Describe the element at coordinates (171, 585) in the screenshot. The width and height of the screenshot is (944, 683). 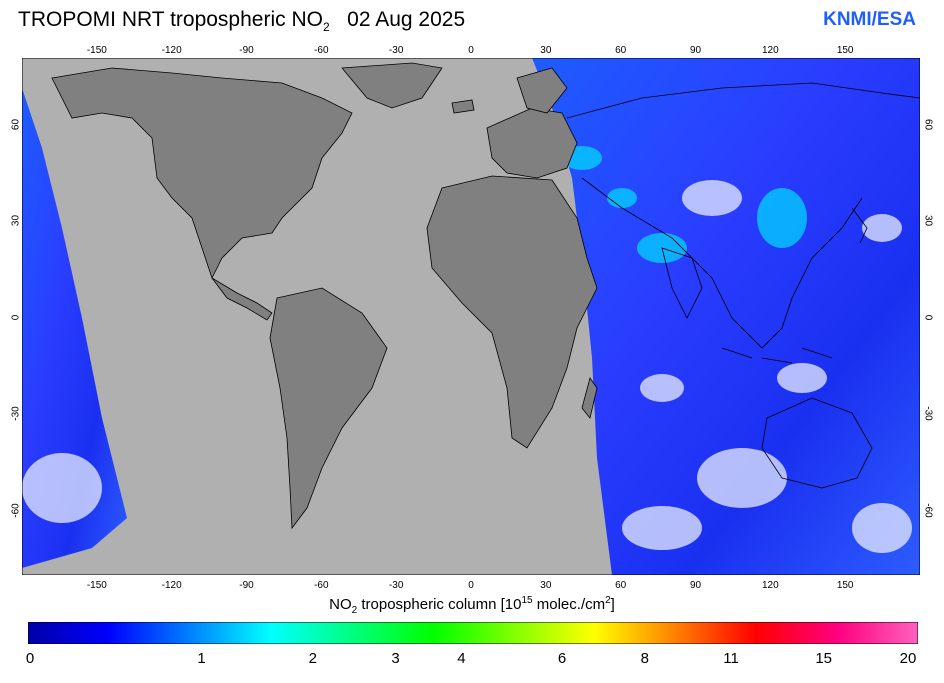
I see `lon-tick-bottom-1: -120` at that location.